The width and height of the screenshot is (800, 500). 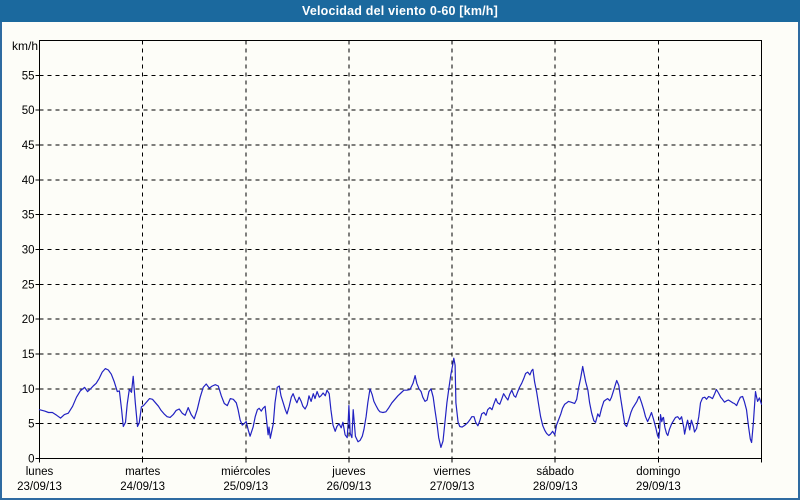 I want to click on x-day-date-label: 25/09/13, so click(x=245, y=487).